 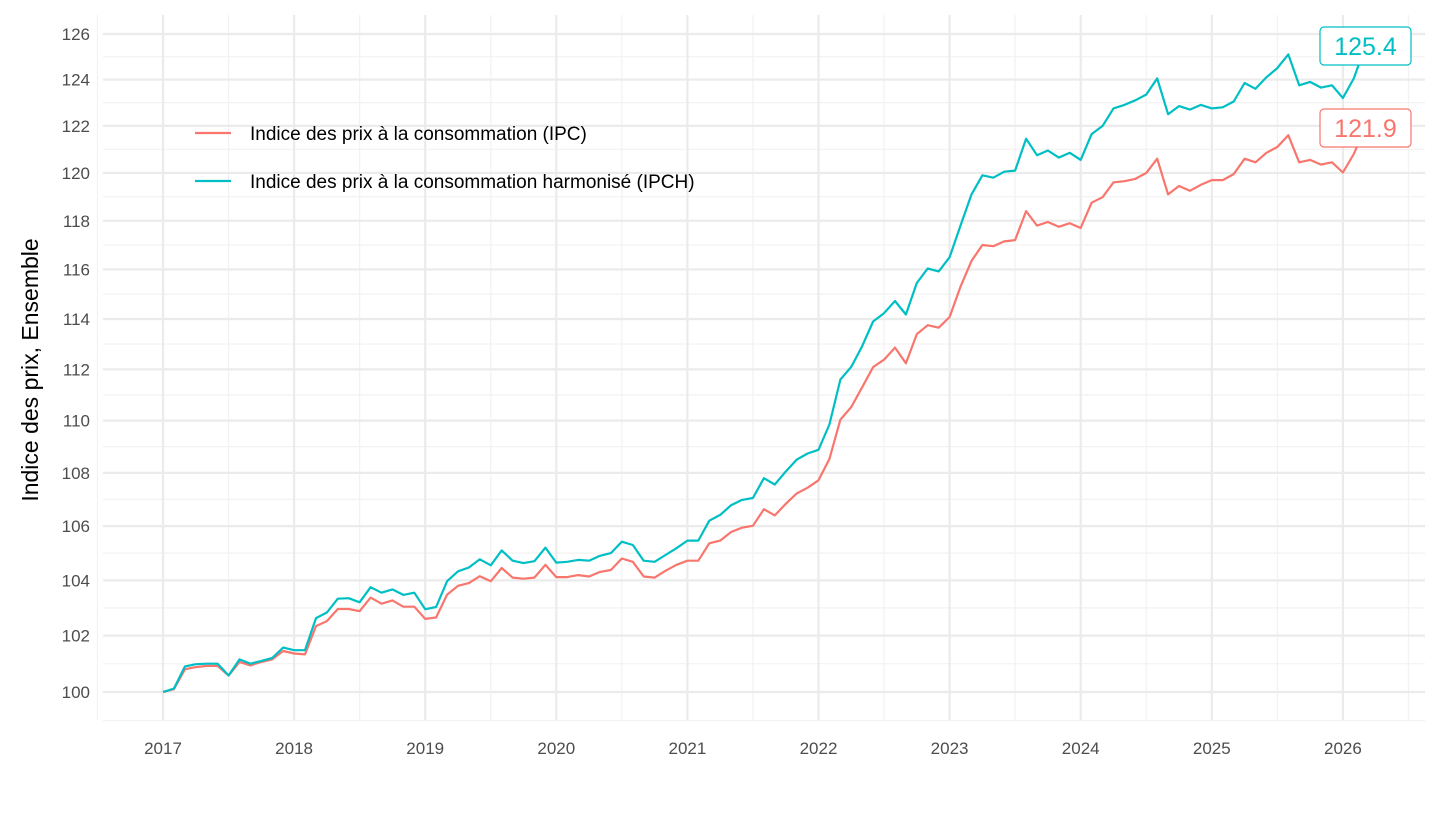 What do you see at coordinates (163, 748) in the screenshot?
I see `x-tick-label: 2017` at bounding box center [163, 748].